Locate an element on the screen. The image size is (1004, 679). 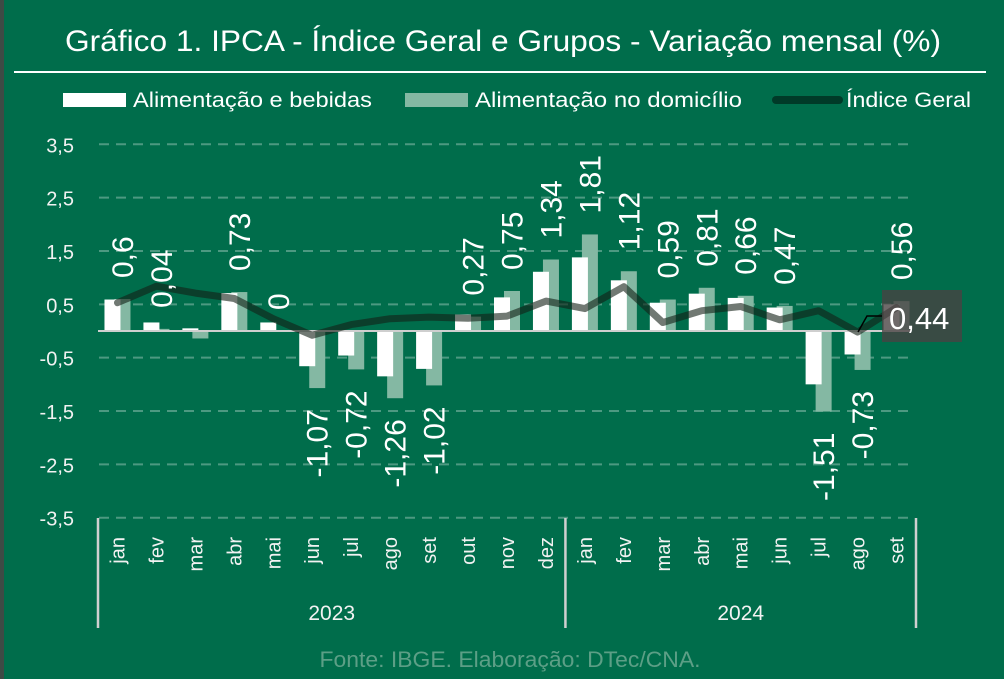
data-label: -1,07 is located at coordinates (318, 443).